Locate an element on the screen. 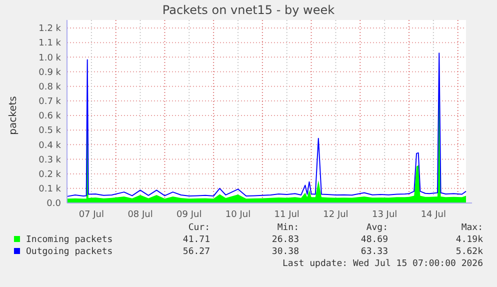 The width and height of the screenshot is (497, 287). y-tick-label: 1.0 k is located at coordinates (50, 58).